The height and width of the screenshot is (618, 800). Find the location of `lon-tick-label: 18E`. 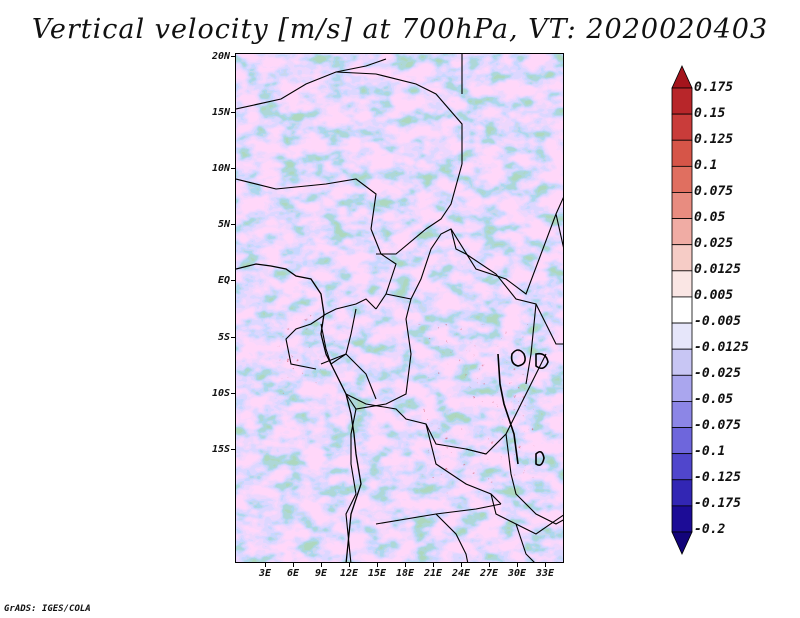

lon-tick-label: 18E is located at coordinates (405, 573).